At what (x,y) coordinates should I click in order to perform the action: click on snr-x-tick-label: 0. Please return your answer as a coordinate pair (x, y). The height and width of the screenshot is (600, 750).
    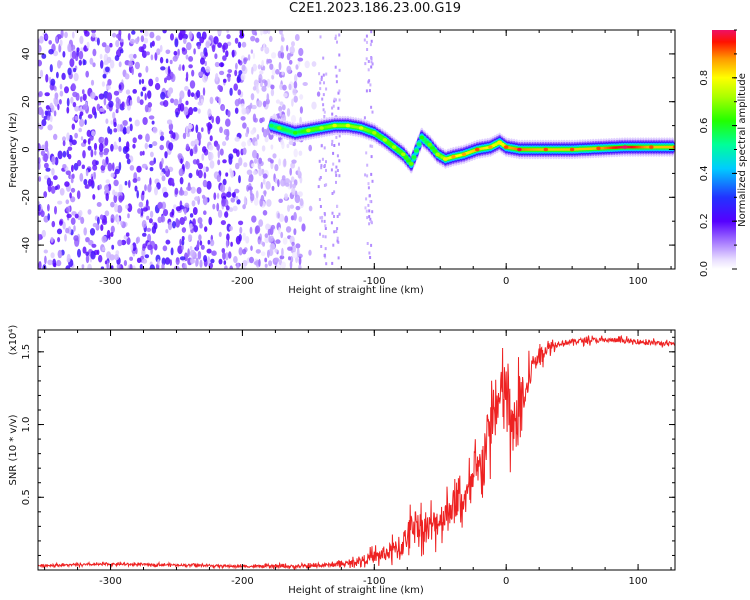
    Looking at the image, I should click on (506, 581).